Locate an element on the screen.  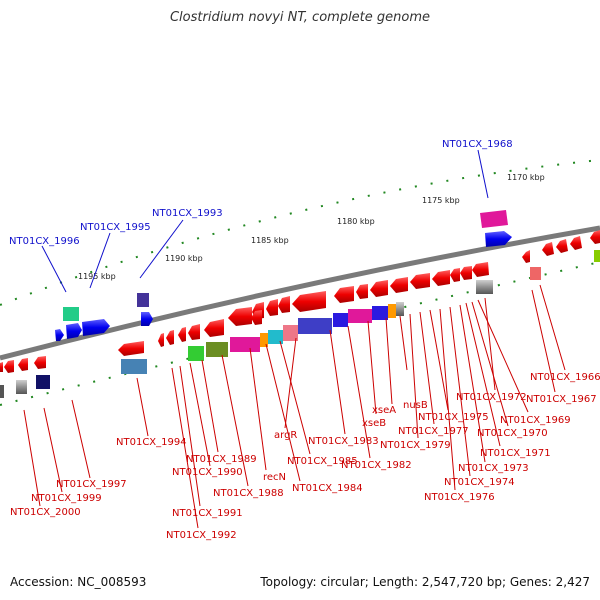
gene-label: NT01CX_1992 is located at coordinates (201, 535).